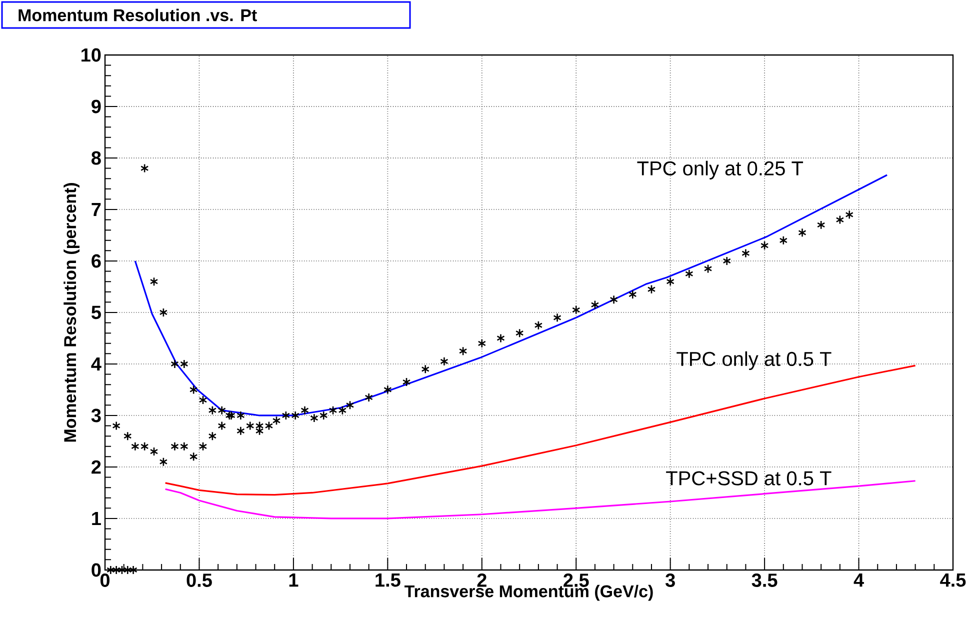 This screenshot has height=628, width=973. I want to click on y-tick-label: 3, so click(96, 415).